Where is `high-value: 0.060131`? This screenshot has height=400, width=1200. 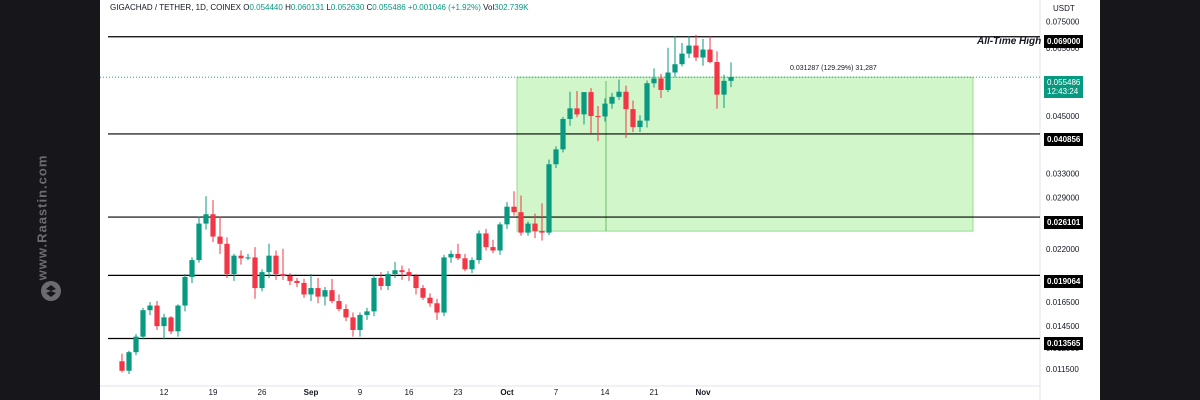
high-value: 0.060131 is located at coordinates (307, 7).